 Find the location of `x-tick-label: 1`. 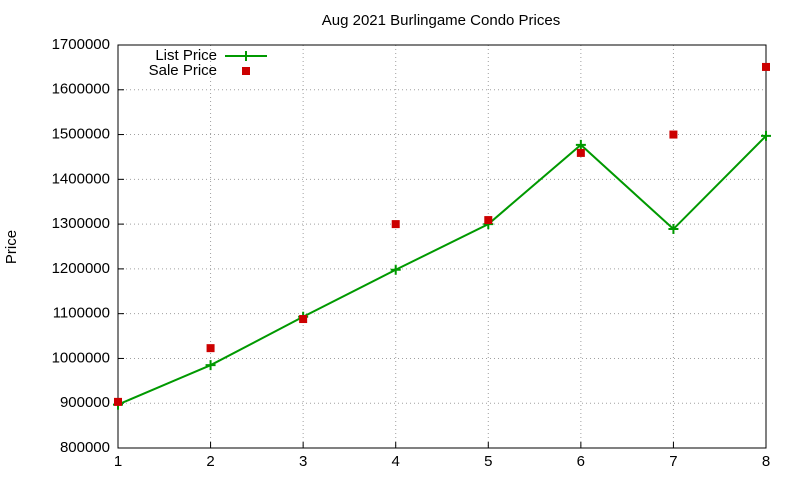

x-tick-label: 1 is located at coordinates (118, 461).